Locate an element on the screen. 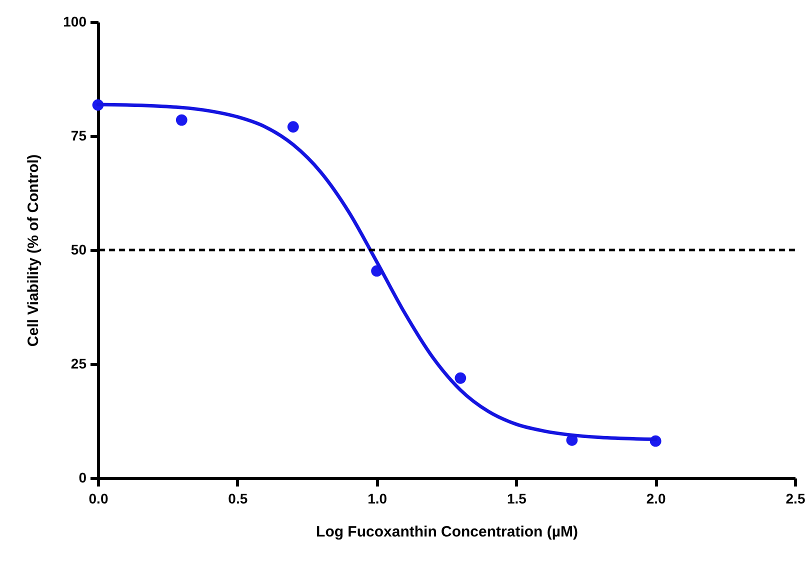  y-tick-label: 0 is located at coordinates (82, 478).